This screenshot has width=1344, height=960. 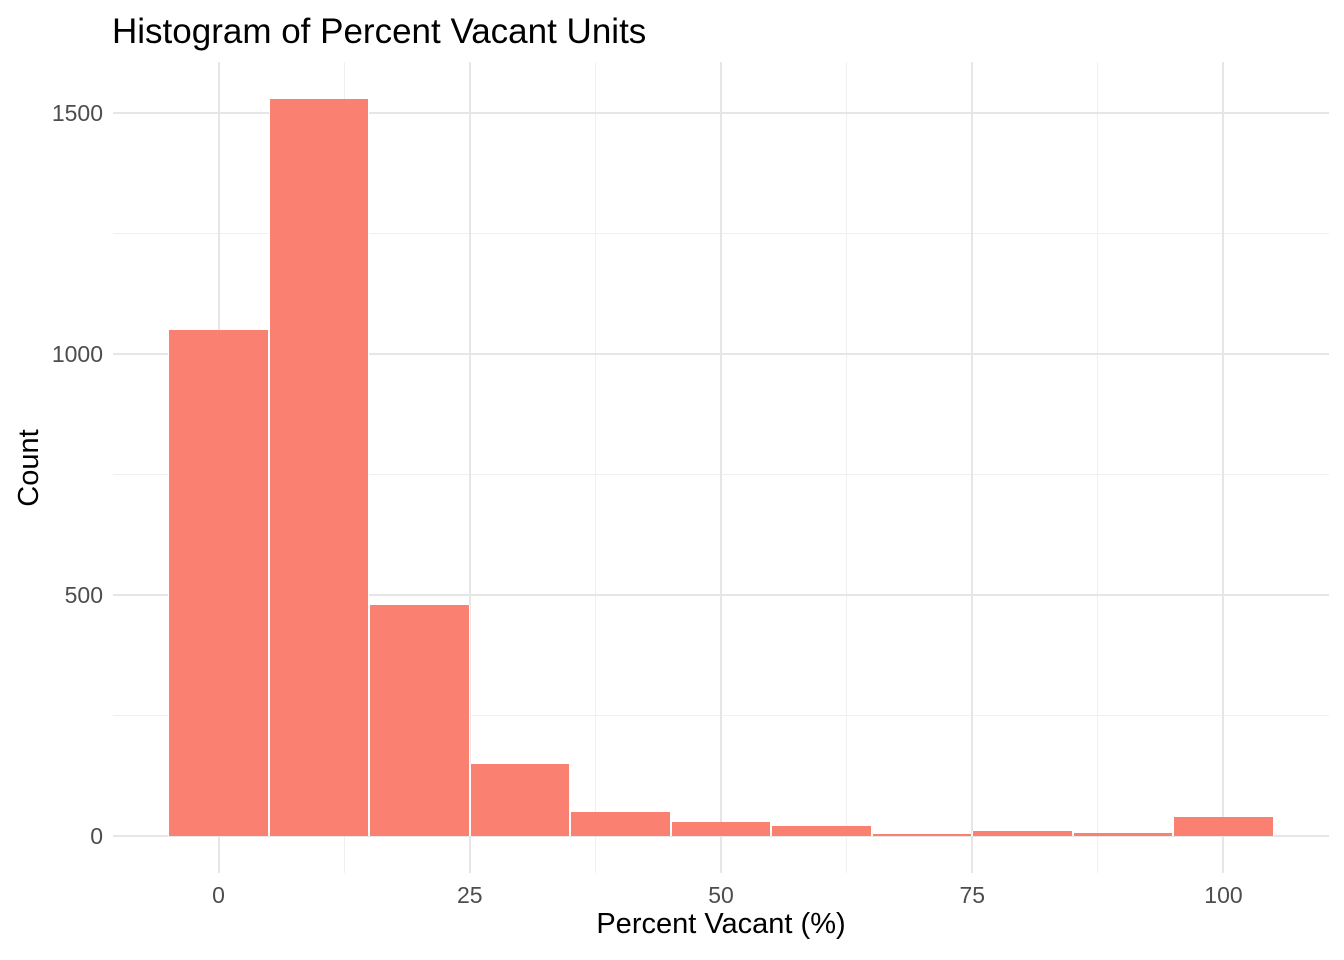 What do you see at coordinates (972, 895) in the screenshot?
I see `x-tick-label: 75` at bounding box center [972, 895].